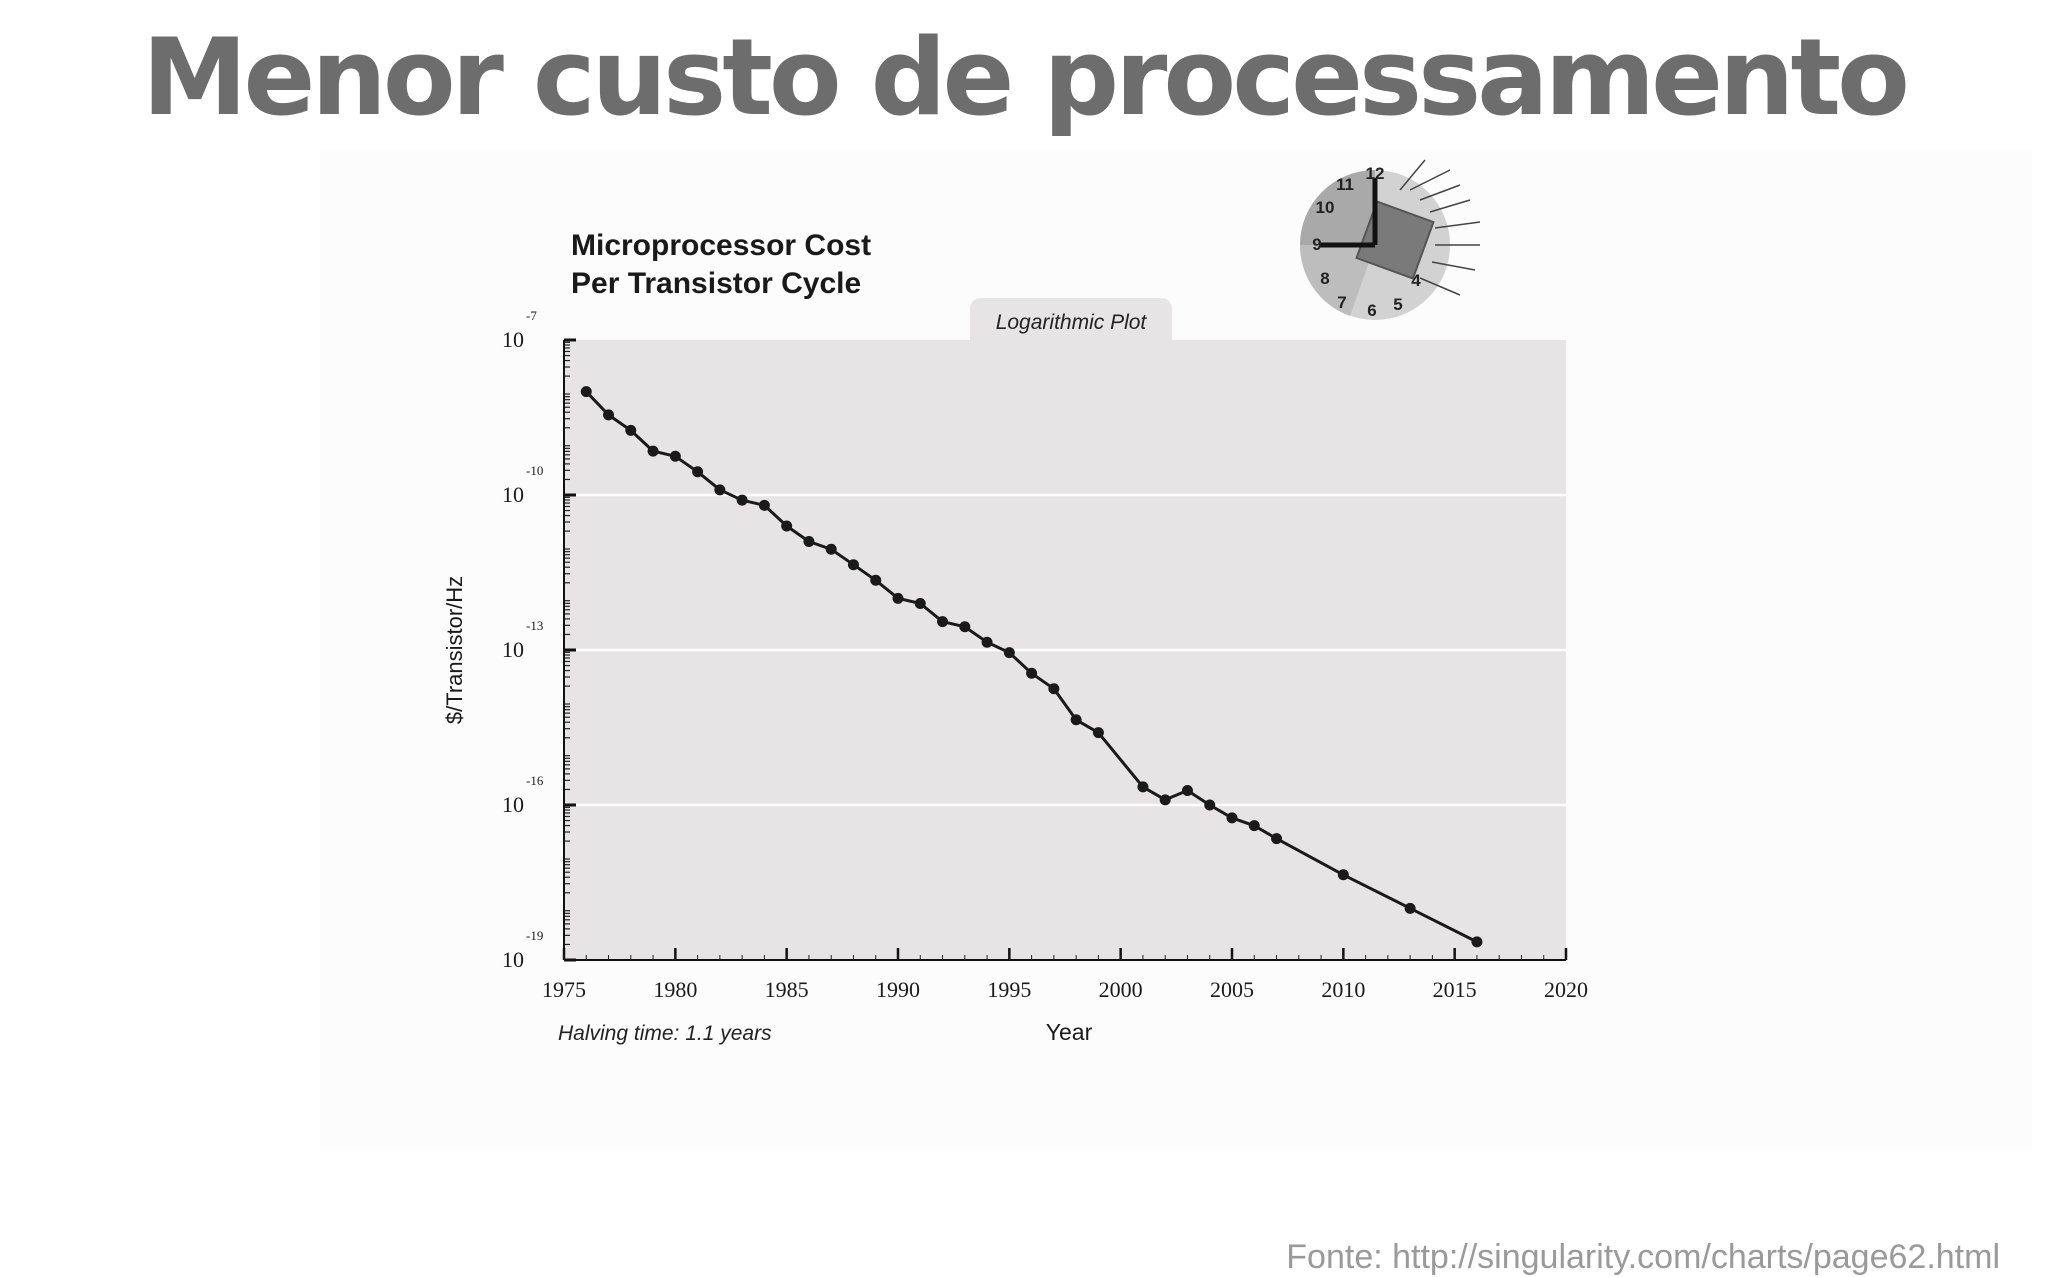  What do you see at coordinates (564, 989) in the screenshot?
I see `x-tick-label: 1975` at bounding box center [564, 989].